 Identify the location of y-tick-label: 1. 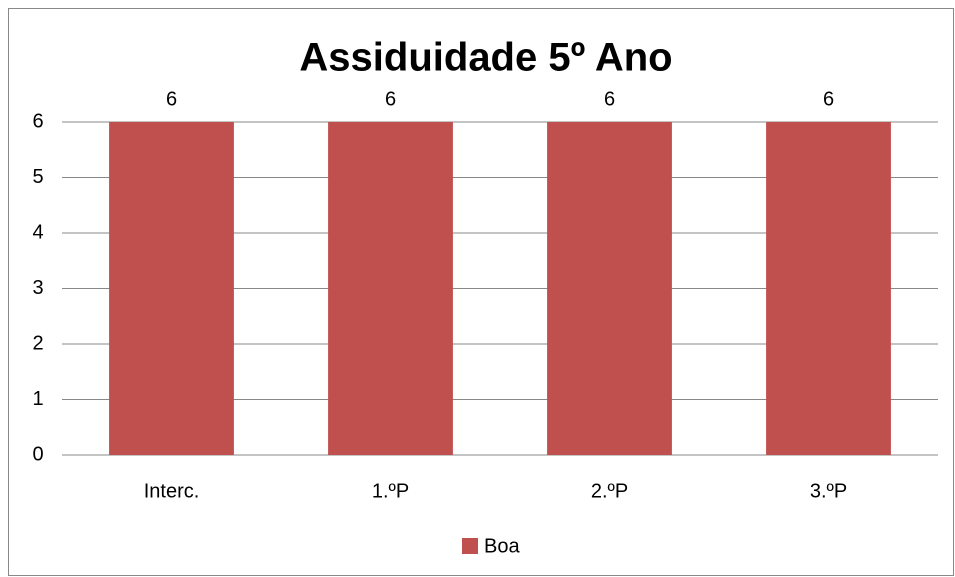
(37, 399).